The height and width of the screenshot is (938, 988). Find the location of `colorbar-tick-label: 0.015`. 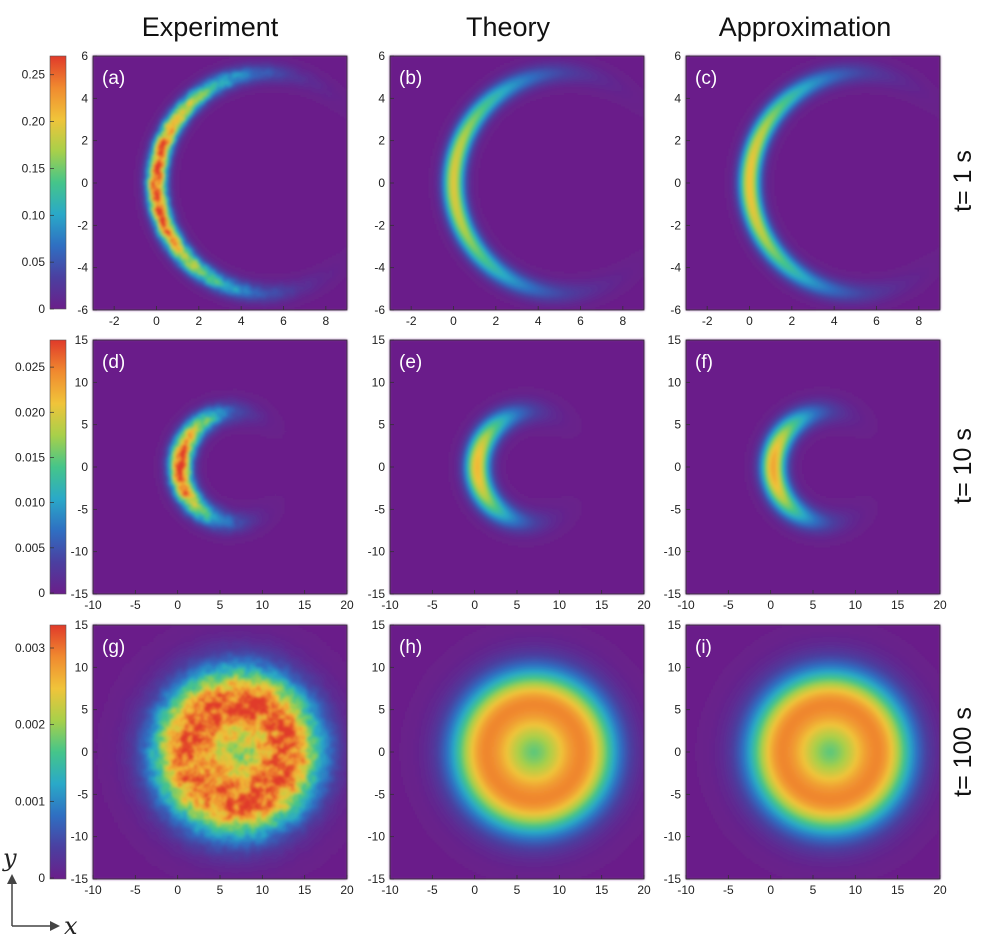

colorbar-tick-label: 0.015 is located at coordinates (30, 457).